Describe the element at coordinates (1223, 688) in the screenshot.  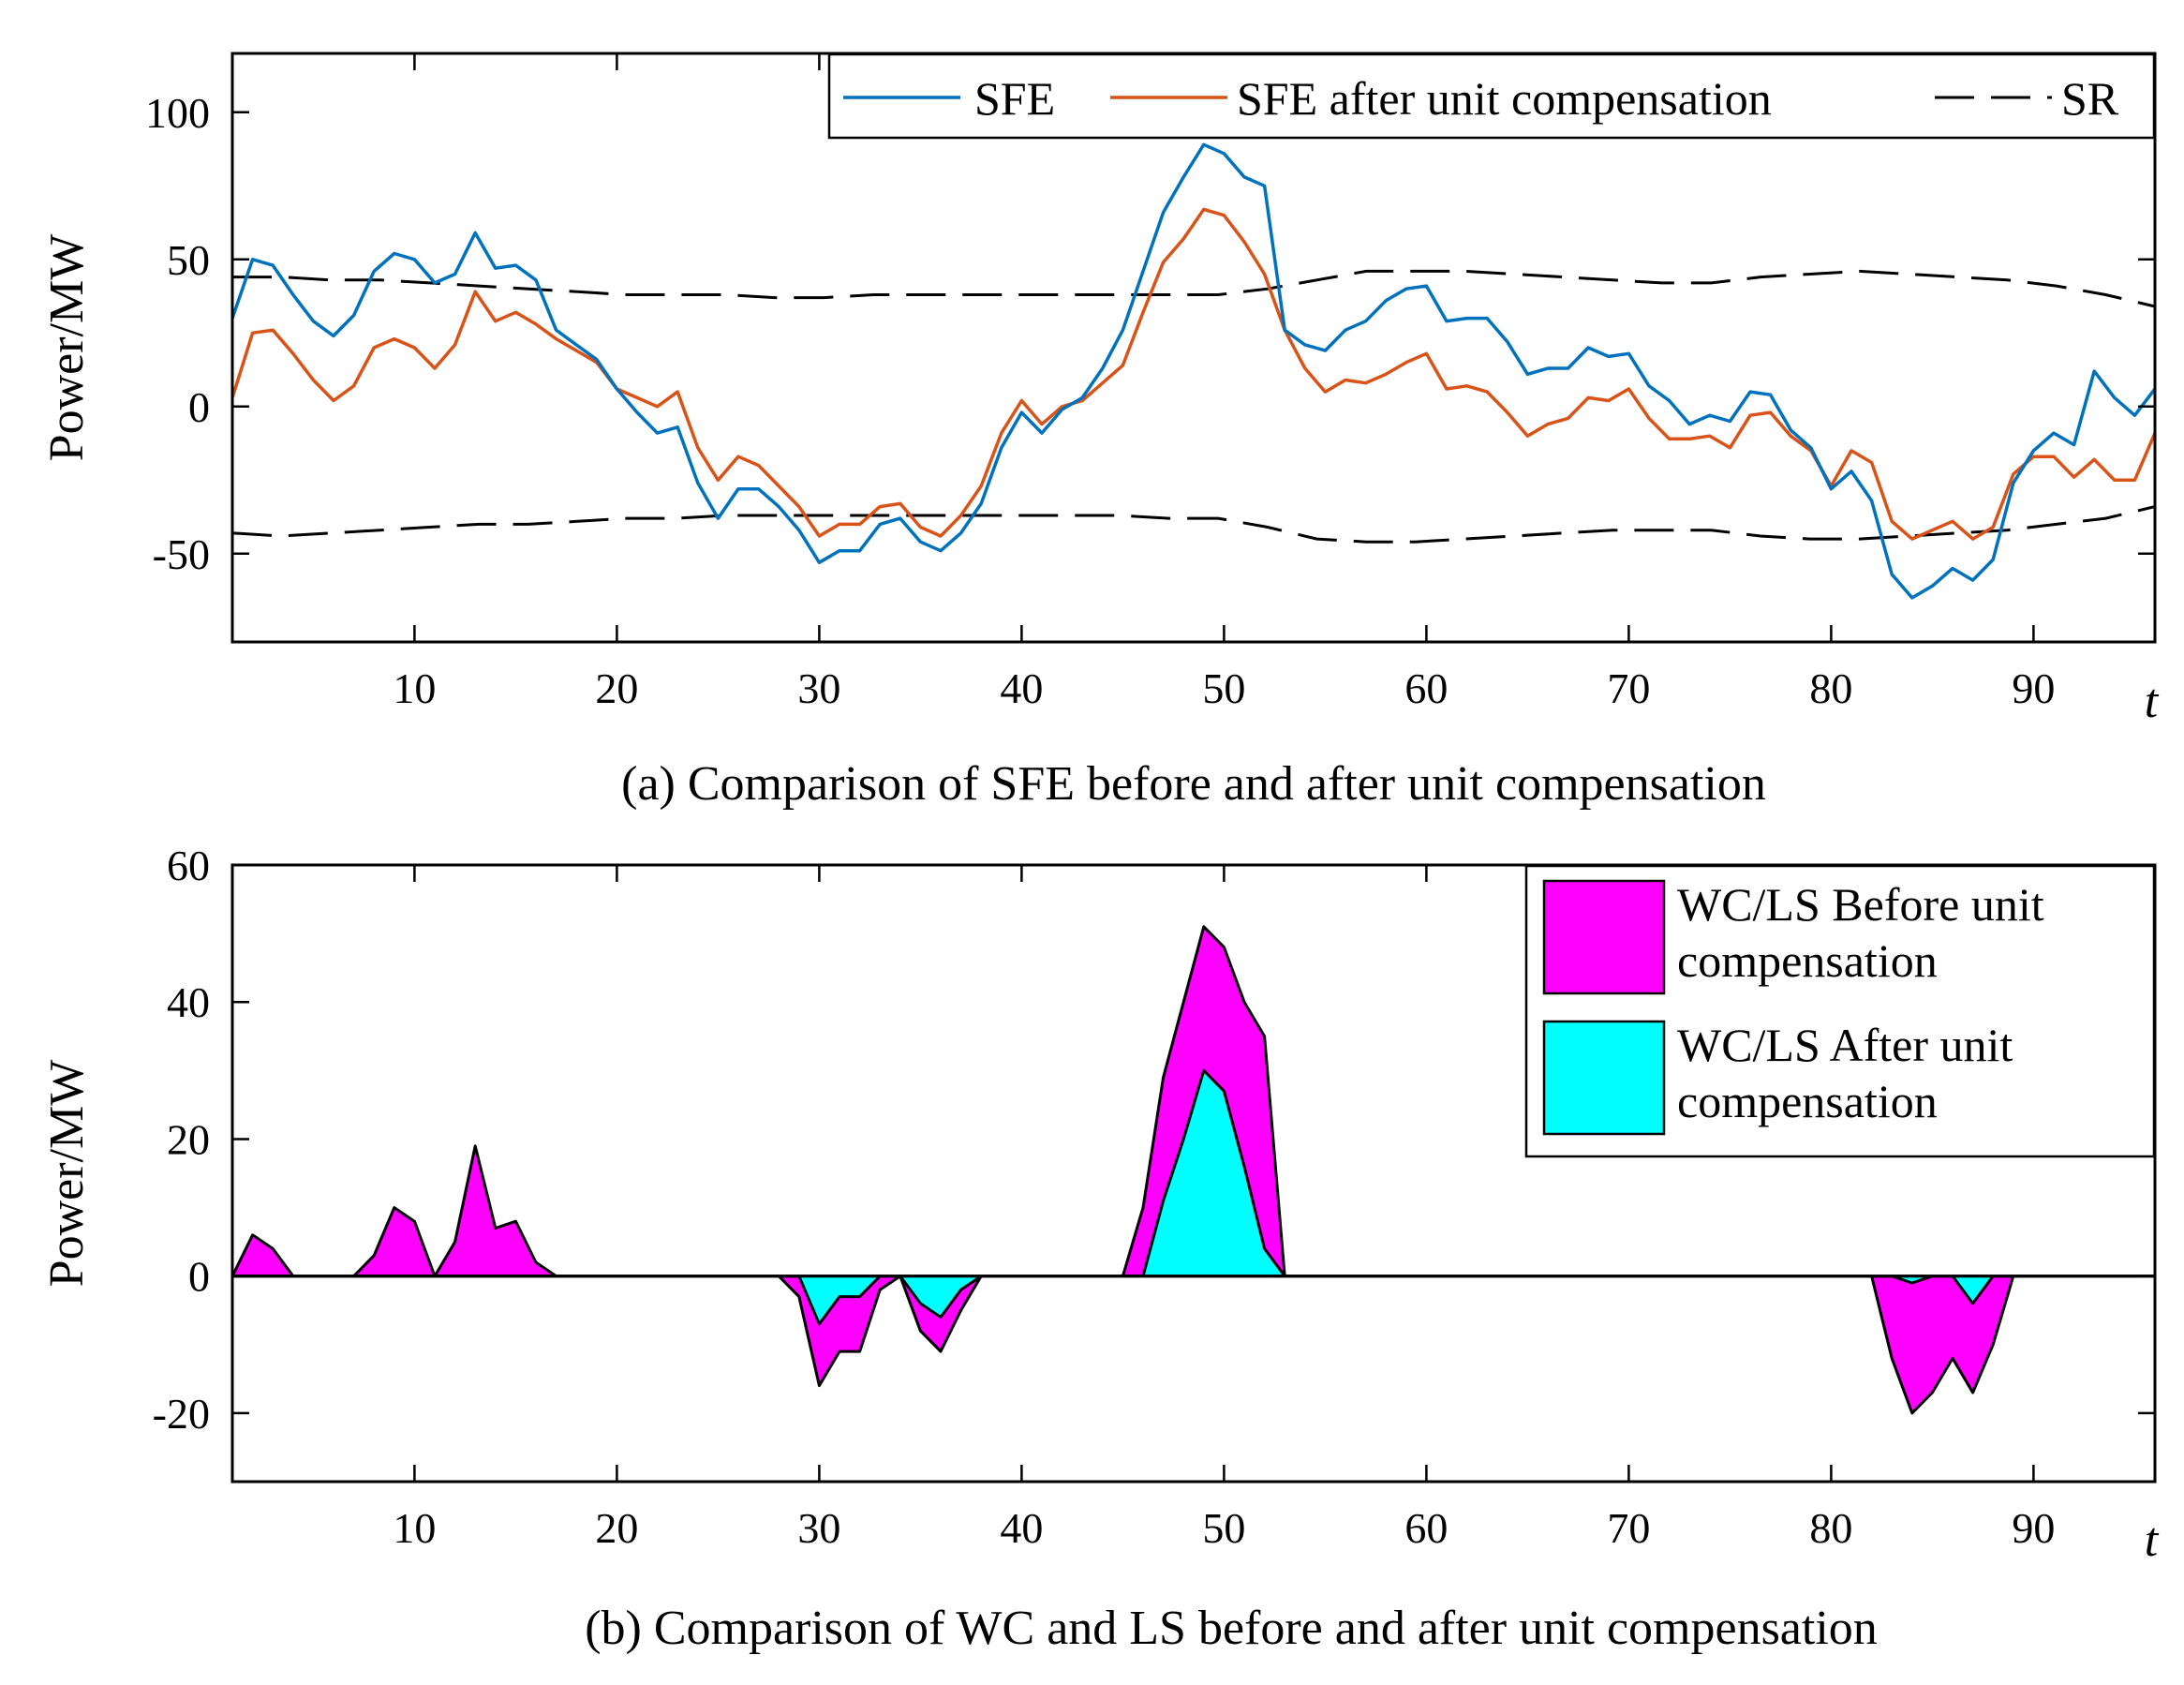
I see `a-xtick-label-50: 50` at that location.